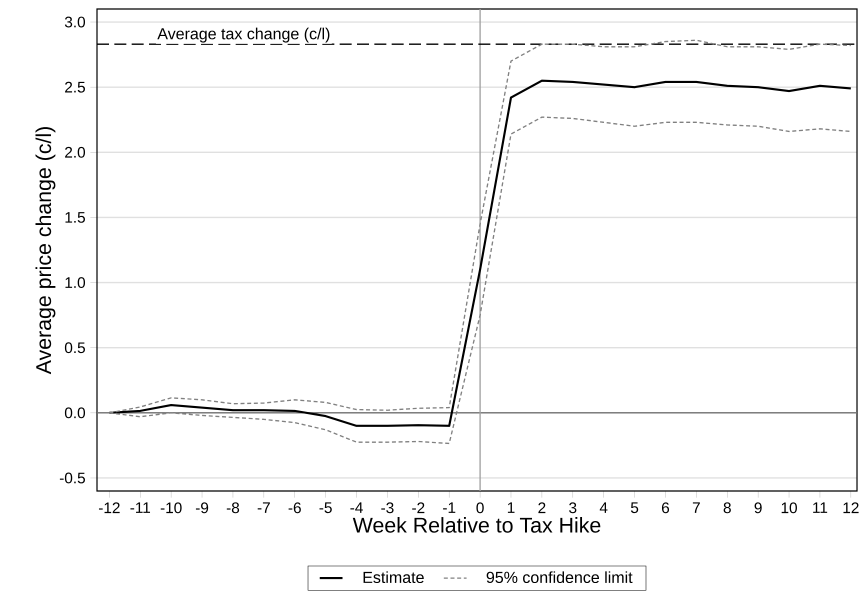 The width and height of the screenshot is (863, 607). Describe the element at coordinates (294, 508) in the screenshot. I see `x-tick-label: -6` at that location.